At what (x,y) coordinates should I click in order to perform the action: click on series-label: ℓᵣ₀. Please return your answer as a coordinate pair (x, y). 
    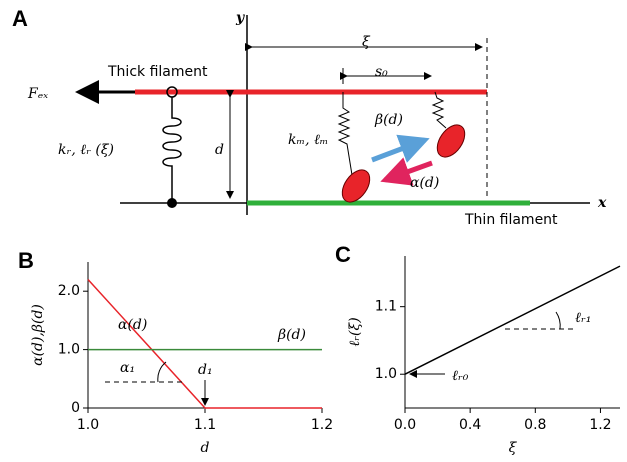
    Looking at the image, I should click on (460, 376).